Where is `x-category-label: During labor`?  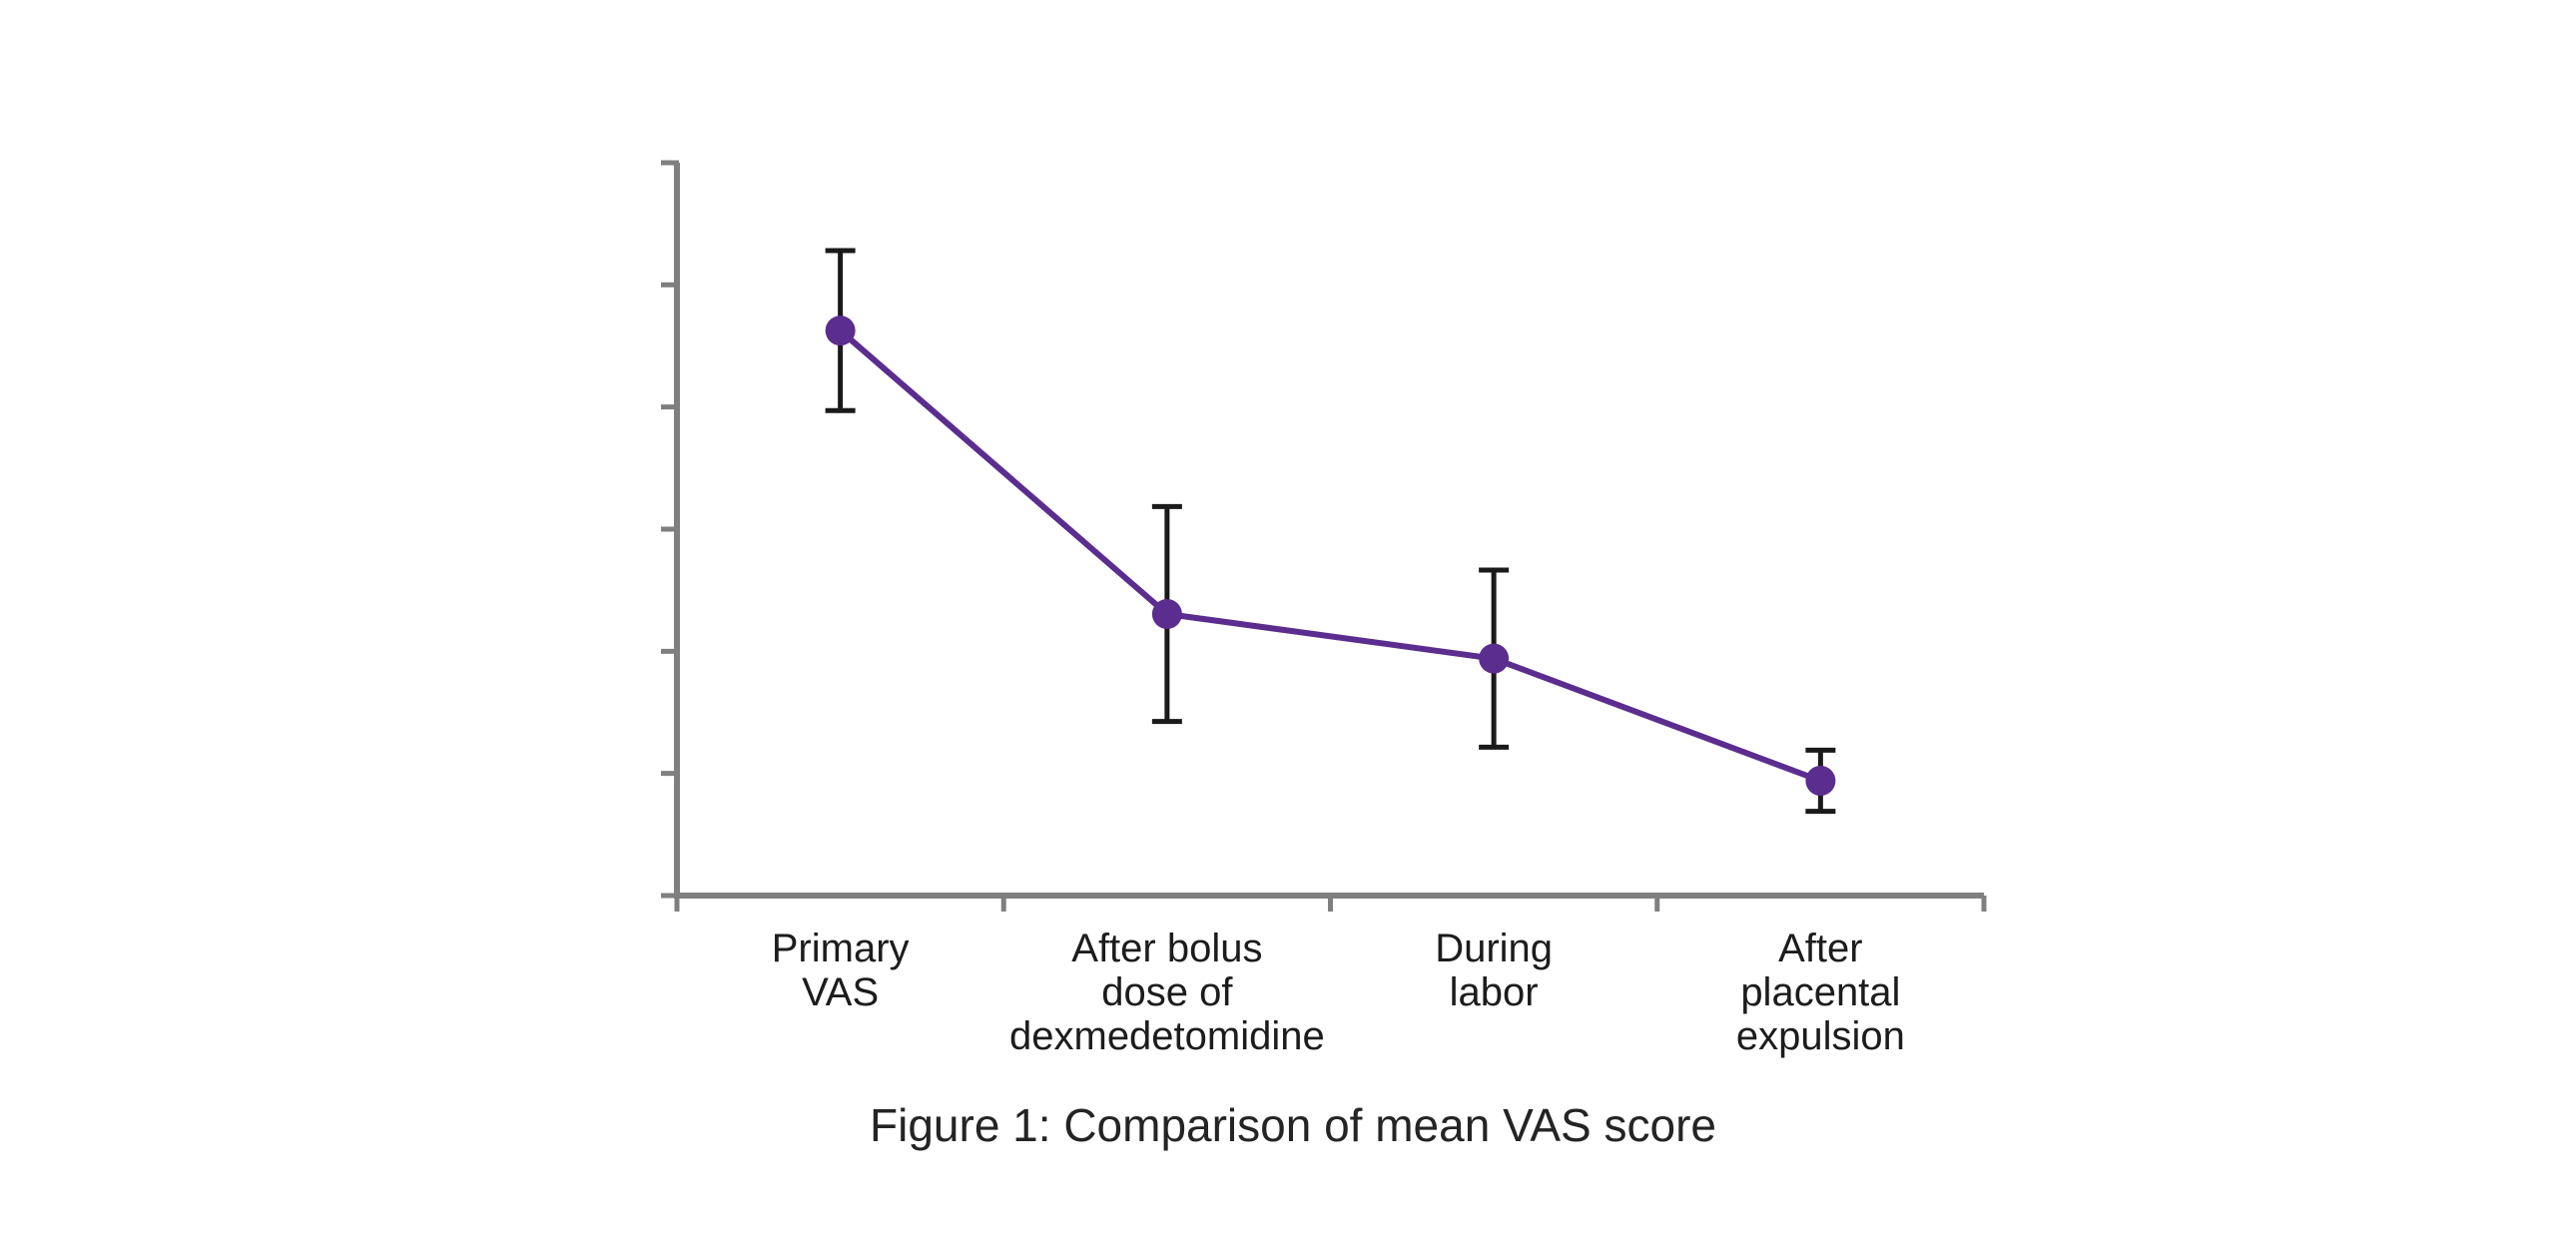 x-category-label: During labor is located at coordinates (1494, 970).